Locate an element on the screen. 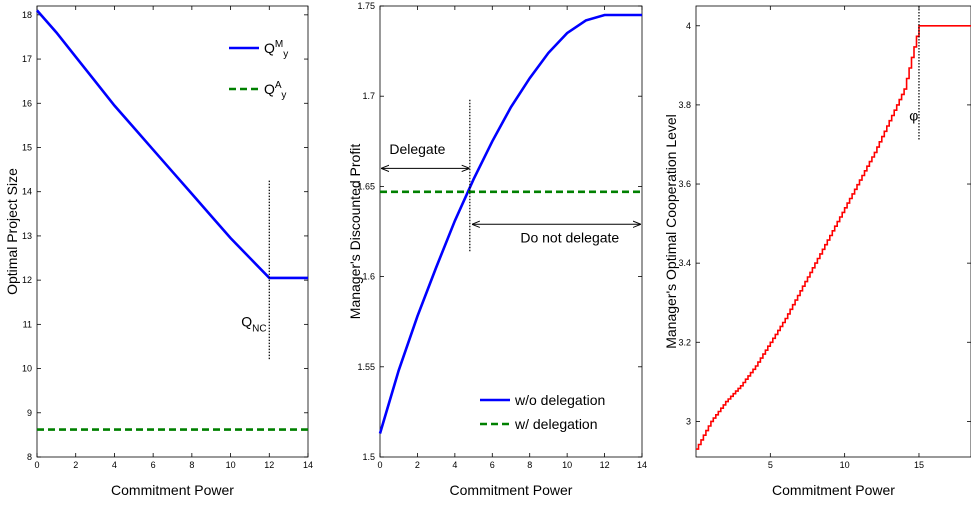  y-tick-label: 10 is located at coordinates (27, 369).